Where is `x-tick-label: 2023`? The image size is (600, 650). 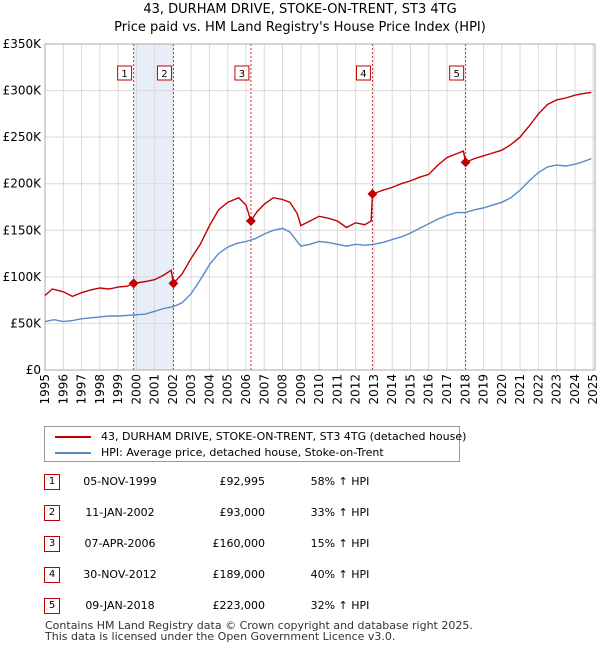
x-tick-label: 2023 is located at coordinates (557, 389).